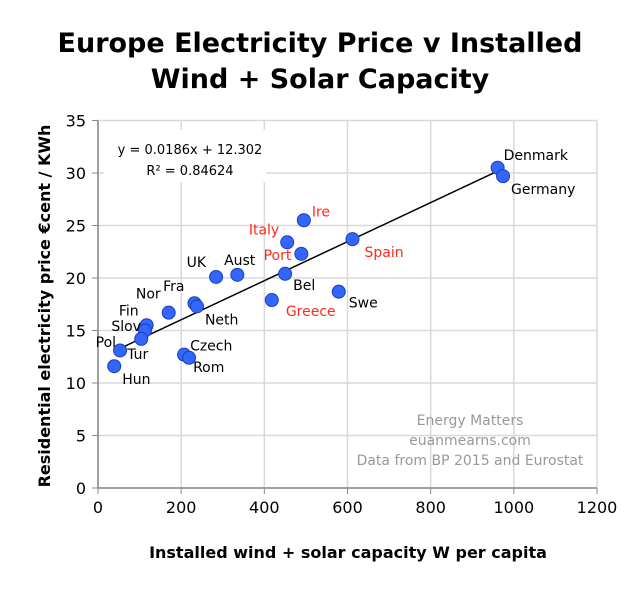 This screenshot has height=590, width=640. I want to click on point-label-spain: Spain, so click(383, 253).